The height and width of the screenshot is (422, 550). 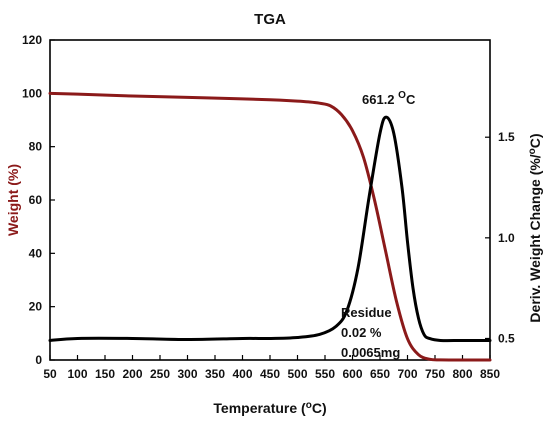 I want to click on right-y-axis-title: Deriv. Weight Change (%/oC), so click(x=535, y=227).